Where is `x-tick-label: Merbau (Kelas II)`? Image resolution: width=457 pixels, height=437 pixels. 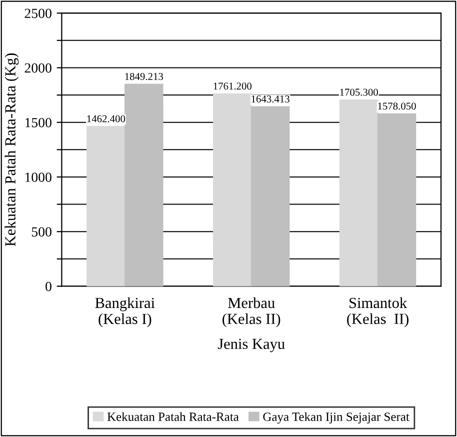
x-tick-label: Merbau (Kelas II) is located at coordinates (251, 312).